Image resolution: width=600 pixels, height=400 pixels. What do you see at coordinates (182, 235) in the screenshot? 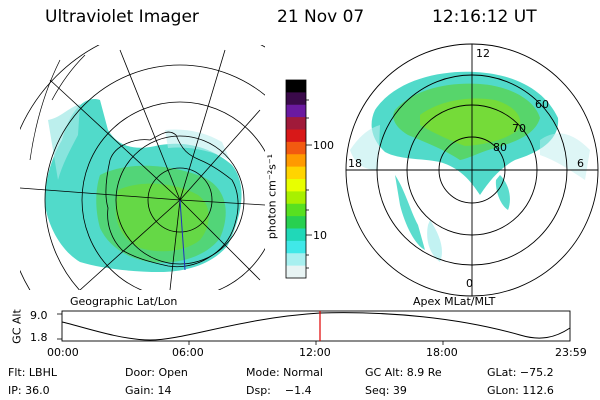
I see `noon-meridian` at bounding box center [182, 235].